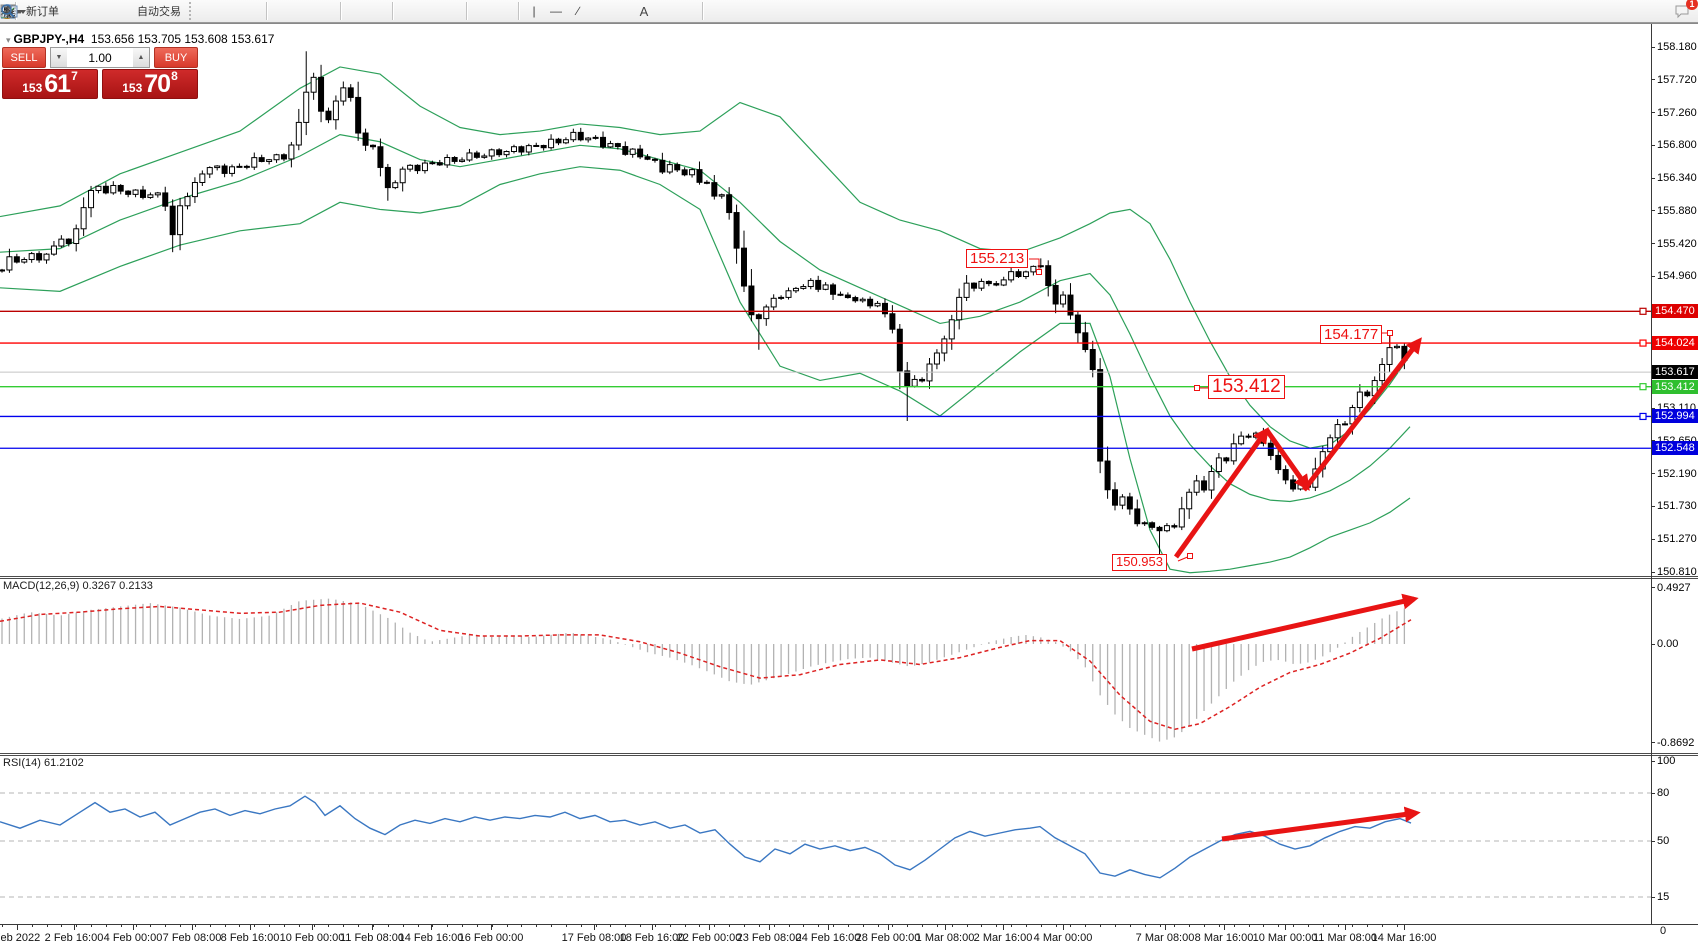 This screenshot has height=949, width=1698. Describe the element at coordinates (1286, 459) in the screenshot. I see `trend-arrow` at that location.